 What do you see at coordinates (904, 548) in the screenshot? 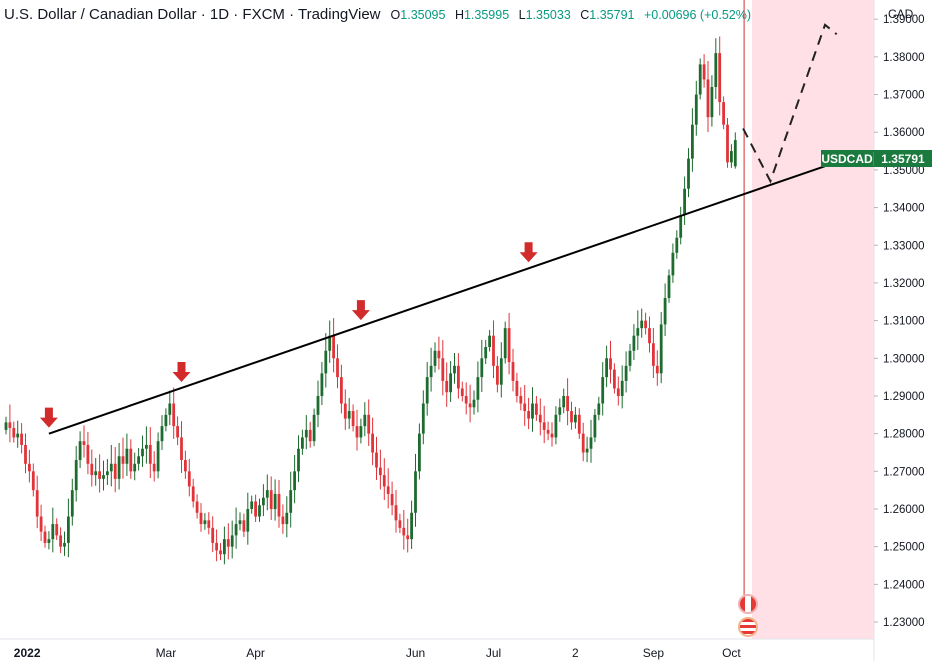
I see `y-tick-label: 1.25000` at bounding box center [904, 548].